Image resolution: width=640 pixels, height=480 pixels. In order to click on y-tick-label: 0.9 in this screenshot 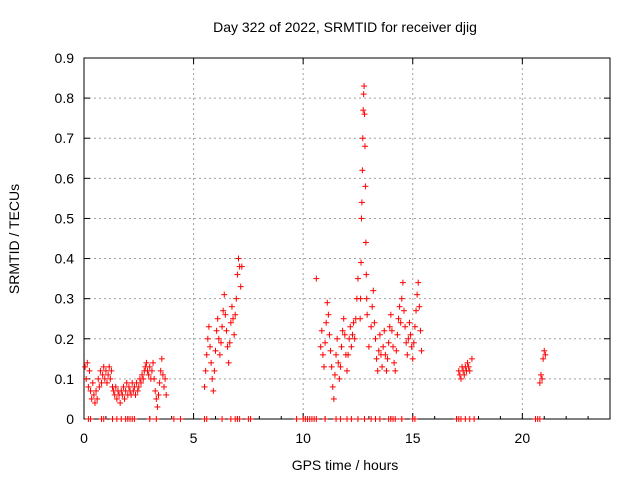, I will do `click(65, 58)`.